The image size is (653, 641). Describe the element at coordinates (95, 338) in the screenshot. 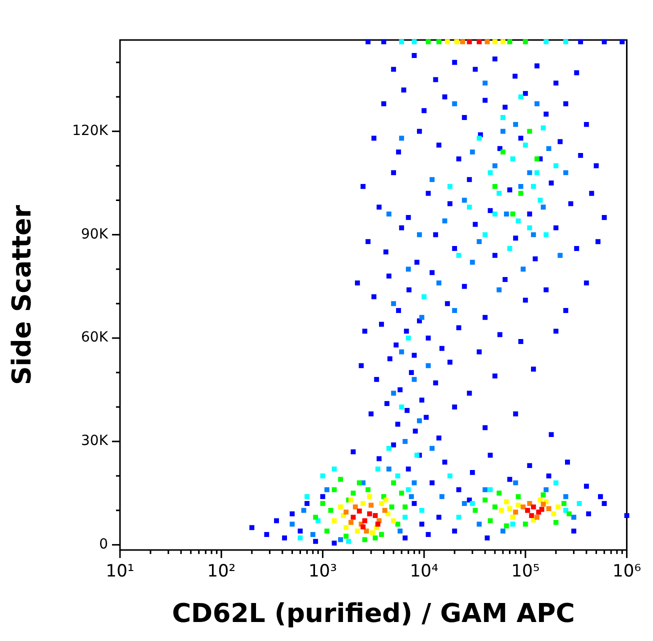

I see `y-tick-label: 60K` at that location.